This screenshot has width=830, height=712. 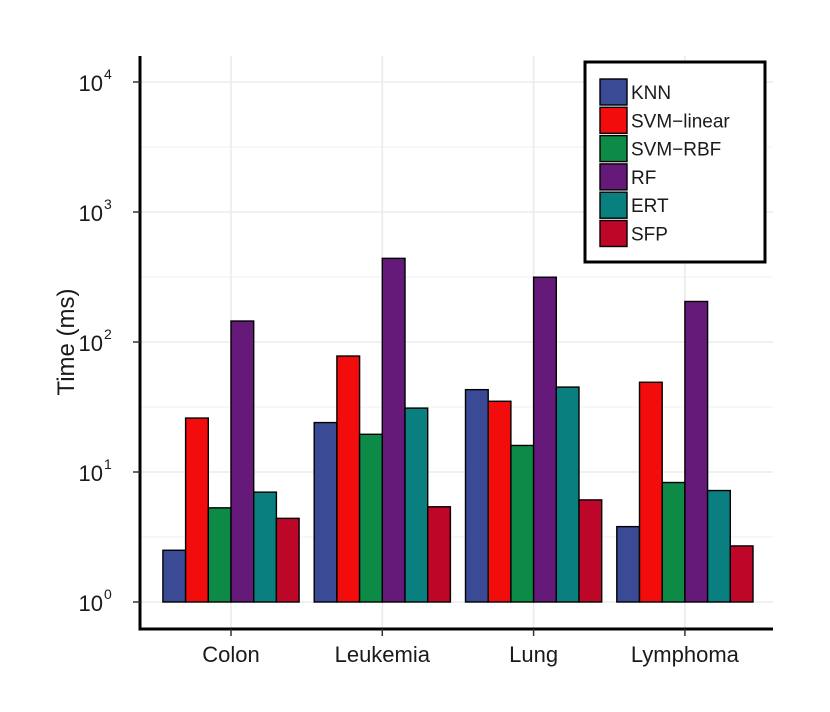 I want to click on legend-label: SVM−RBF, so click(x=676, y=150).